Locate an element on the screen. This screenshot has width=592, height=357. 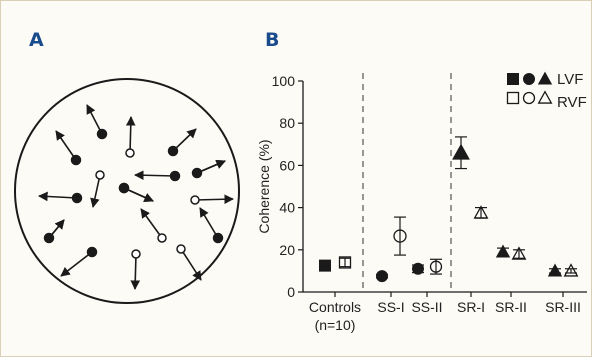
legend-open-circle is located at coordinates (529, 98).